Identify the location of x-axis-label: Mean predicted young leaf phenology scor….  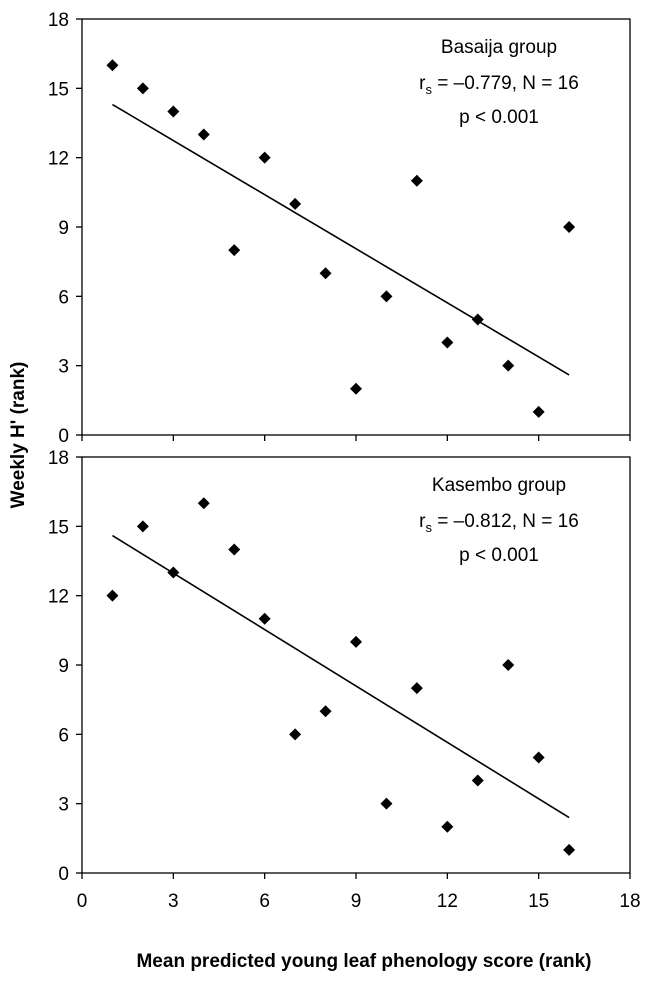
(363, 961).